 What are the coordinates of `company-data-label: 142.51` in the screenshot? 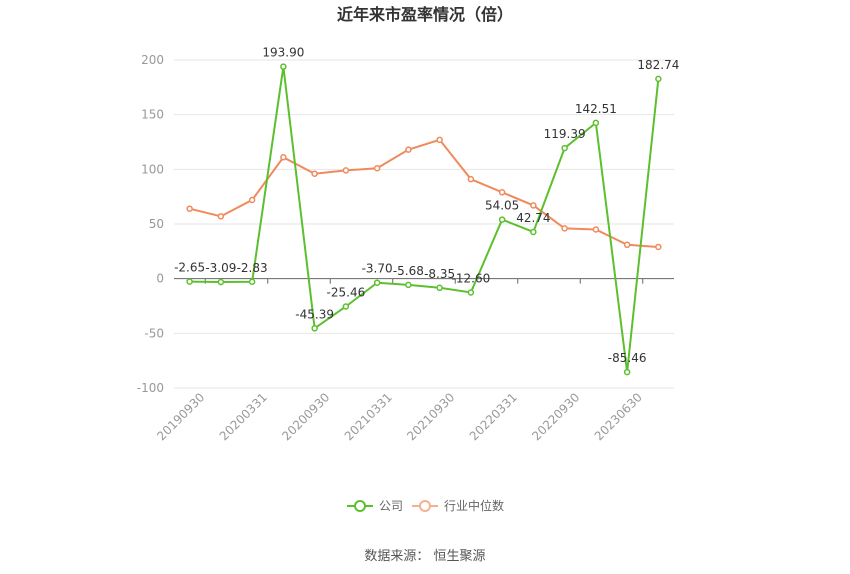 It's located at (596, 109).